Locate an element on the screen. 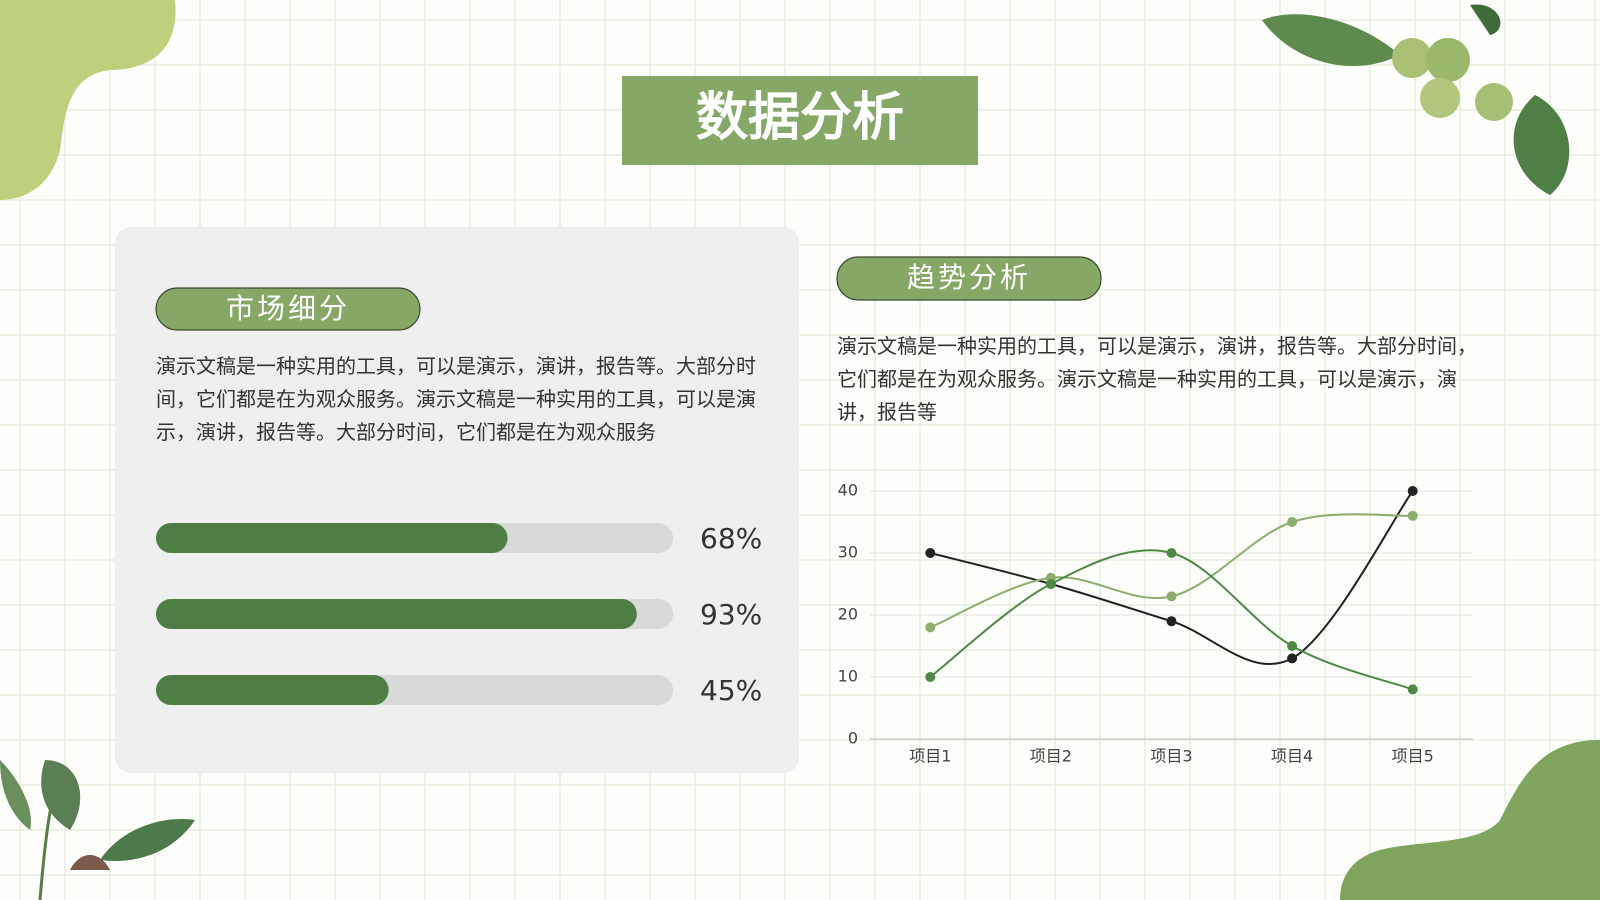 This screenshot has height=900, width=1600. title: 数据分析 is located at coordinates (800, 118).